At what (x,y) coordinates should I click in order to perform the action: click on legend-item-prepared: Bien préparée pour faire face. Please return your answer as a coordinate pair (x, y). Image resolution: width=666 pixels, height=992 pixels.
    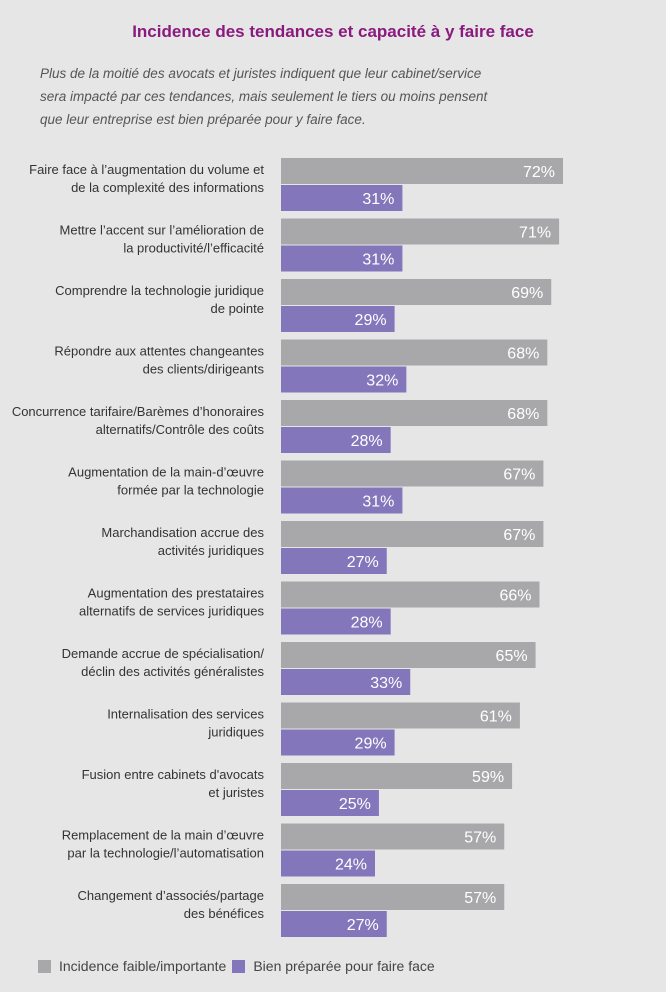
    Looking at the image, I should click on (333, 966).